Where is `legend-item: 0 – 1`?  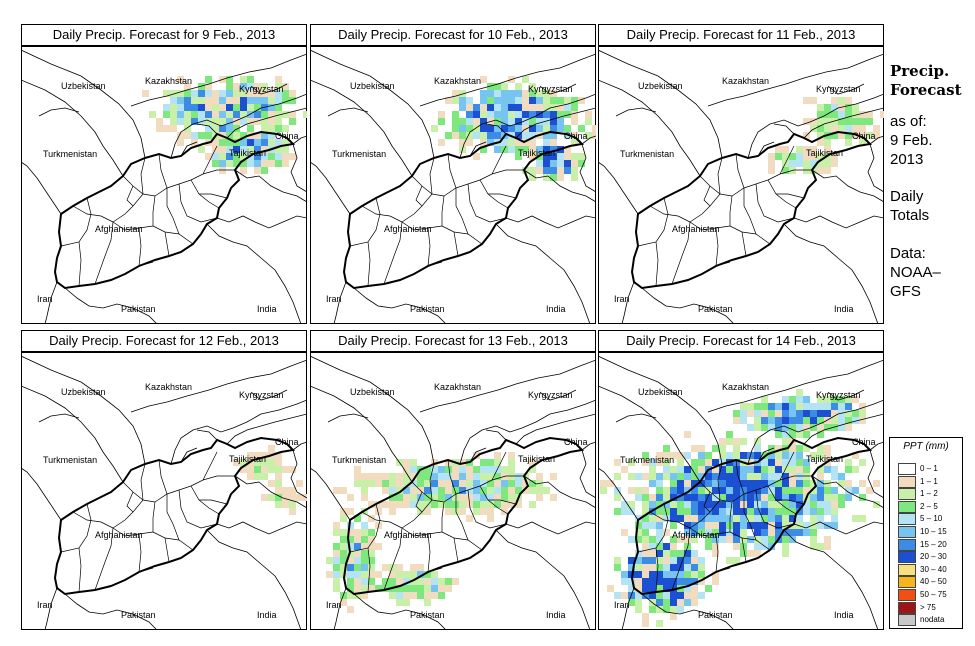 legend-item: 0 – 1 is located at coordinates (928, 469).